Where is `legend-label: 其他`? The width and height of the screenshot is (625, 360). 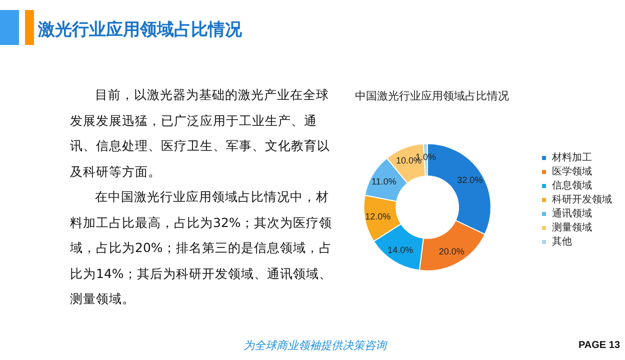
legend-label: 其他 is located at coordinates (562, 242).